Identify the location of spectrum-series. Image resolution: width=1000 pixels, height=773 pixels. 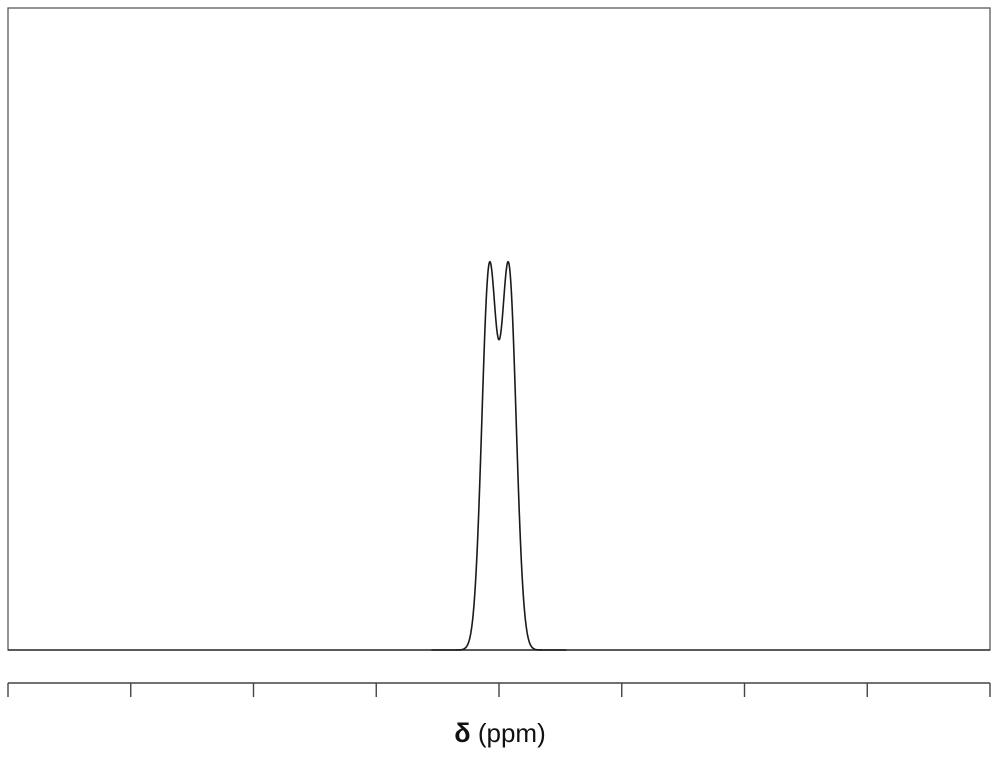
(499, 455).